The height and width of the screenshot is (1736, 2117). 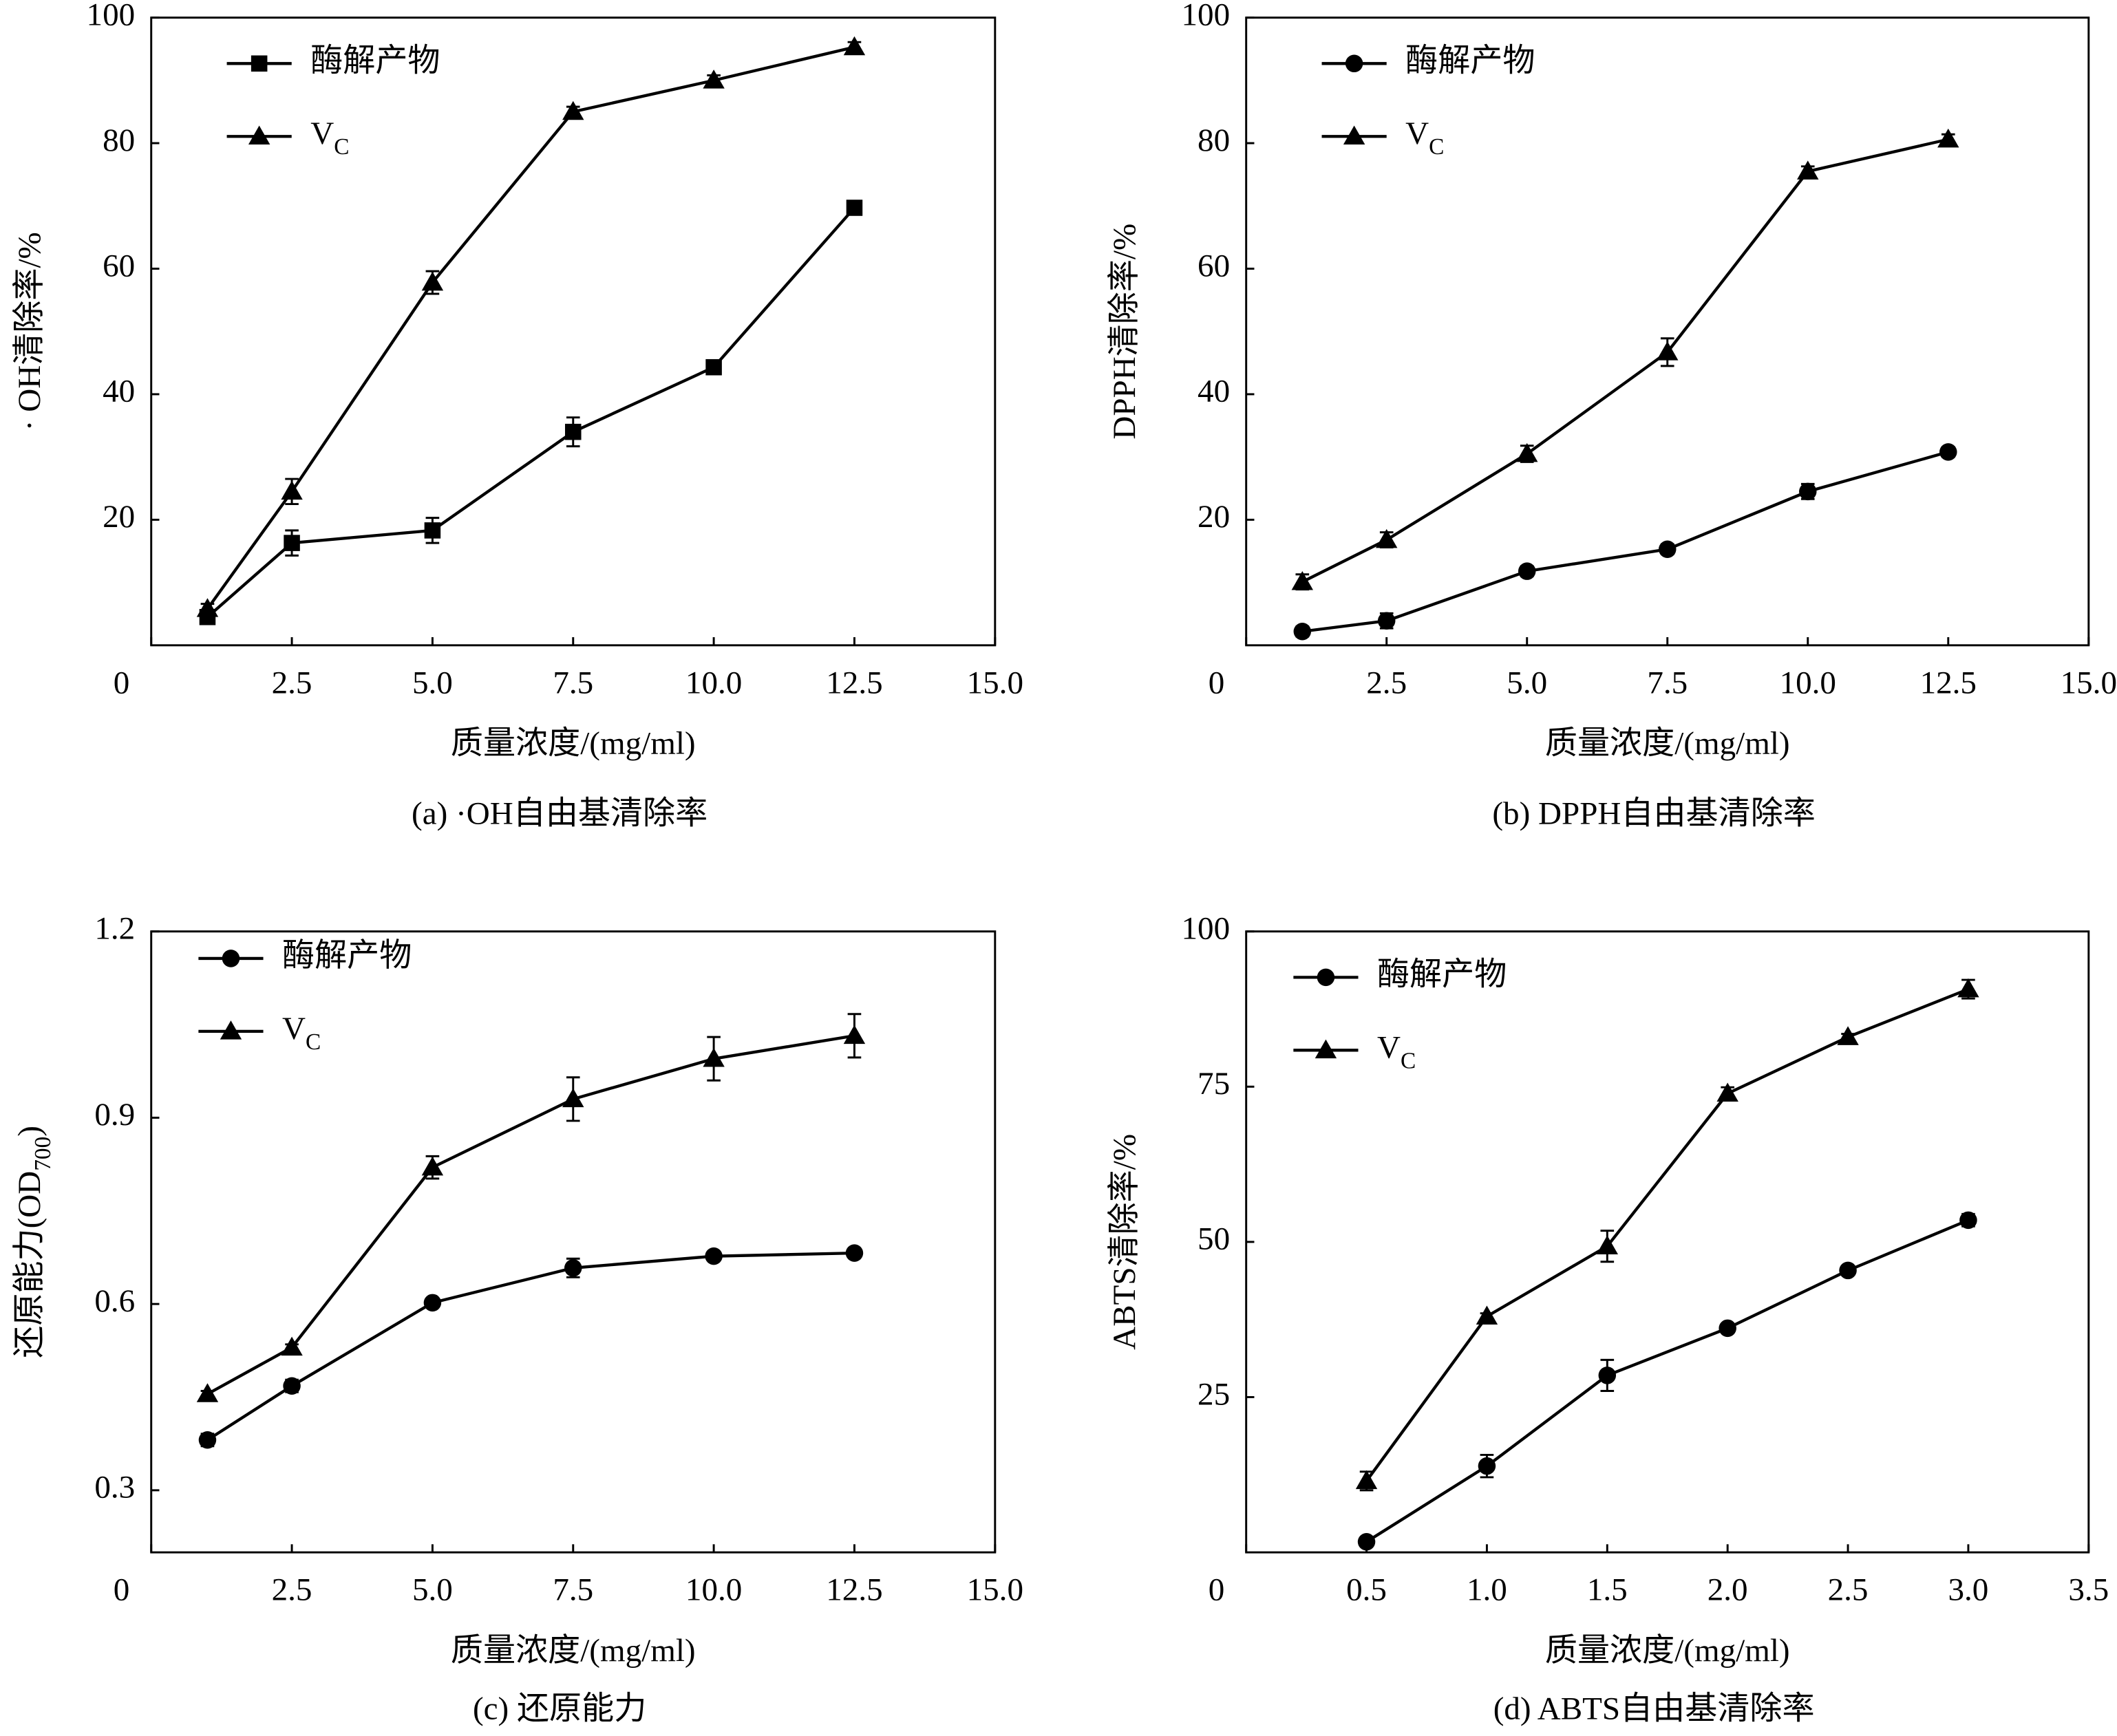 What do you see at coordinates (1728, 1590) in the screenshot?
I see `x-tick-label: 2.0` at bounding box center [1728, 1590].